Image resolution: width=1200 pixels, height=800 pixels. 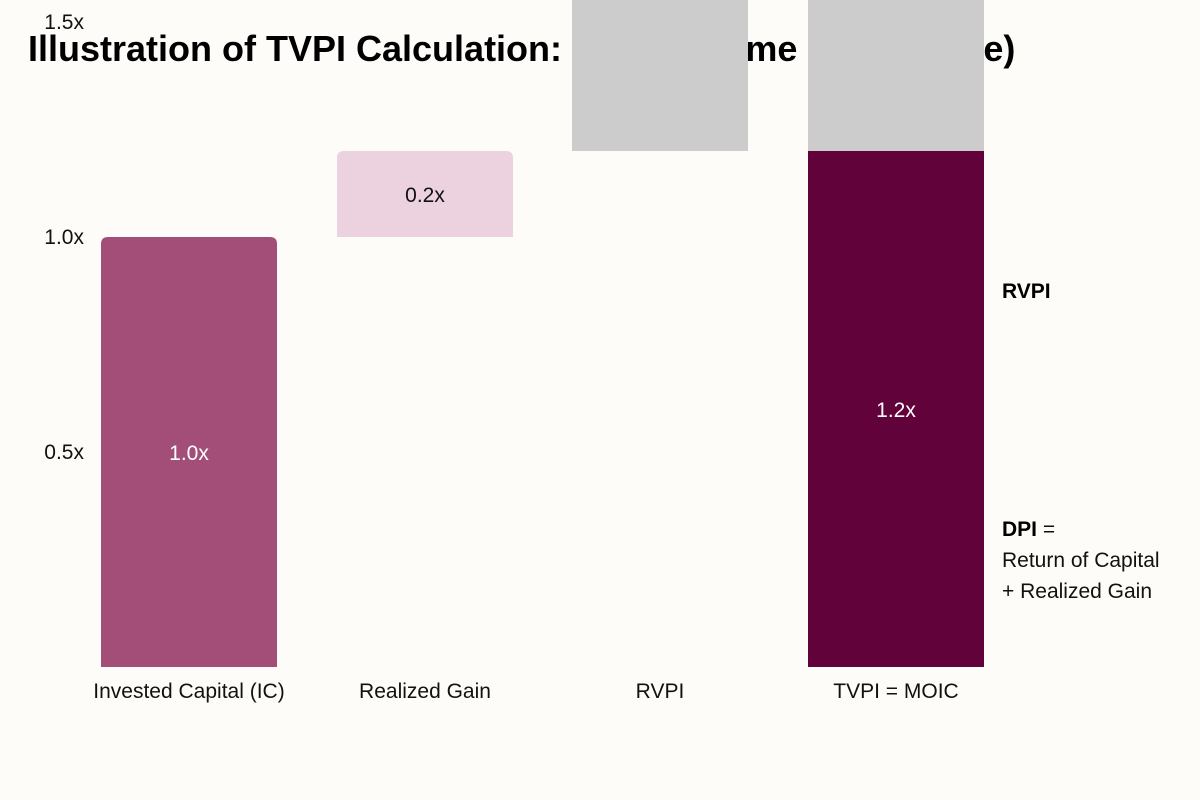 What do you see at coordinates (64, 452) in the screenshot?
I see `y-tick-label: 0.5x` at bounding box center [64, 452].